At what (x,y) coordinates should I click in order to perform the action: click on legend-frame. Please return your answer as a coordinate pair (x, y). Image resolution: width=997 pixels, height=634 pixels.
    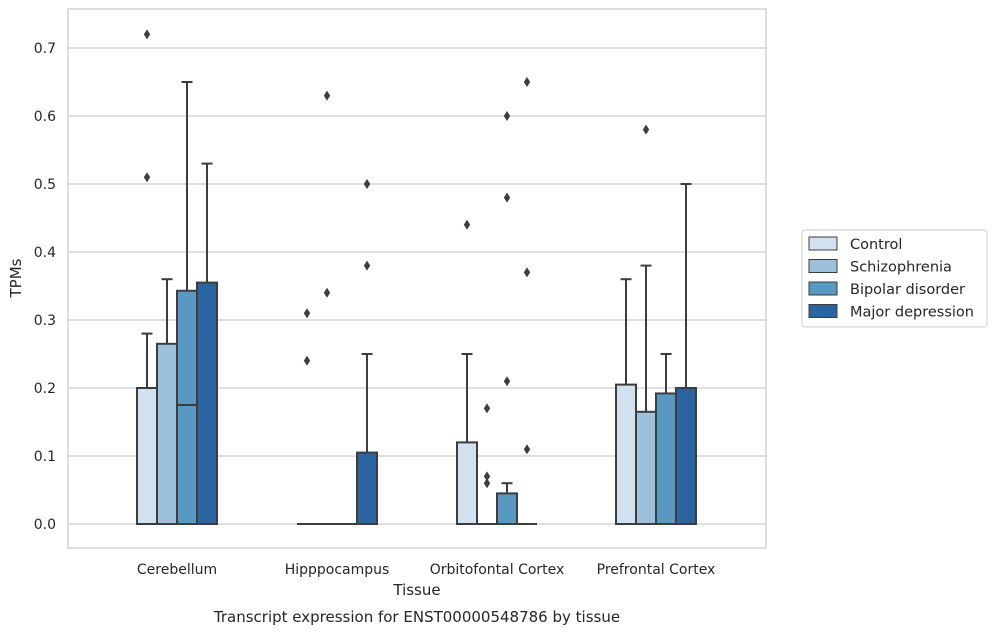
    Looking at the image, I should click on (894, 278).